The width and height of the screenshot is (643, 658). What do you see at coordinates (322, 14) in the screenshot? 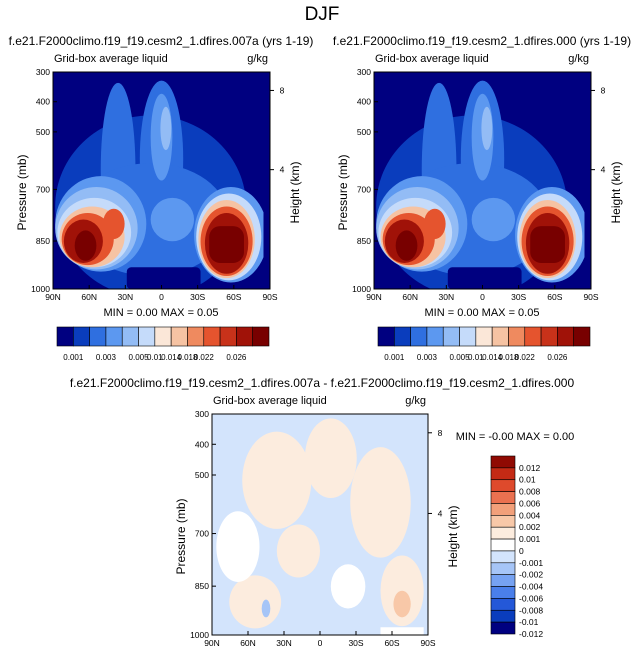
I see `page-title: DJF` at bounding box center [322, 14].